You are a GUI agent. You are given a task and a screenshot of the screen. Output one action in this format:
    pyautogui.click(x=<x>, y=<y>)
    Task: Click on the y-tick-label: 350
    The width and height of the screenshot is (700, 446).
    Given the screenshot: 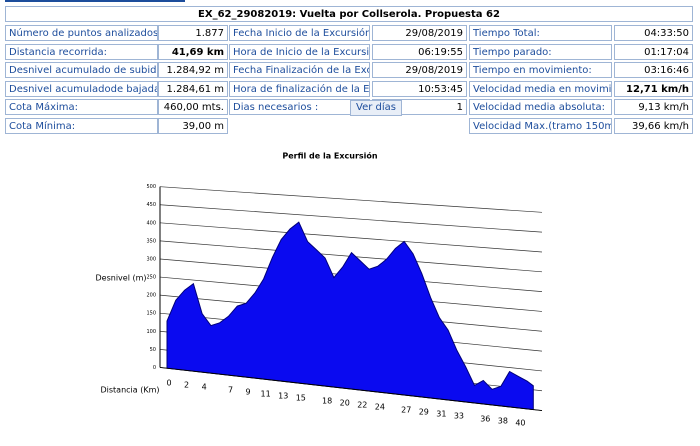 What is the action you would take?
    pyautogui.click(x=151, y=241)
    